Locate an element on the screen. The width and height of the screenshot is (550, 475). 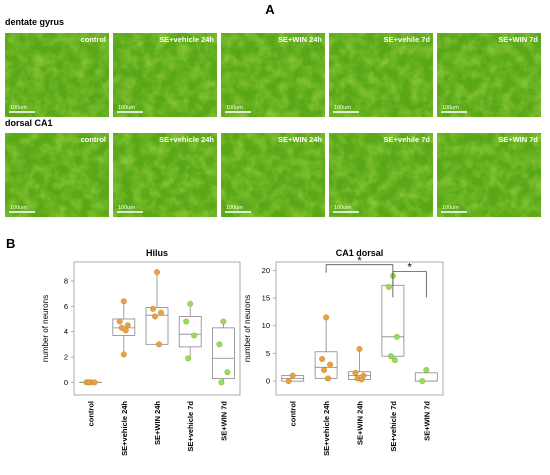
panel-label: B is located at coordinates (10, 243).